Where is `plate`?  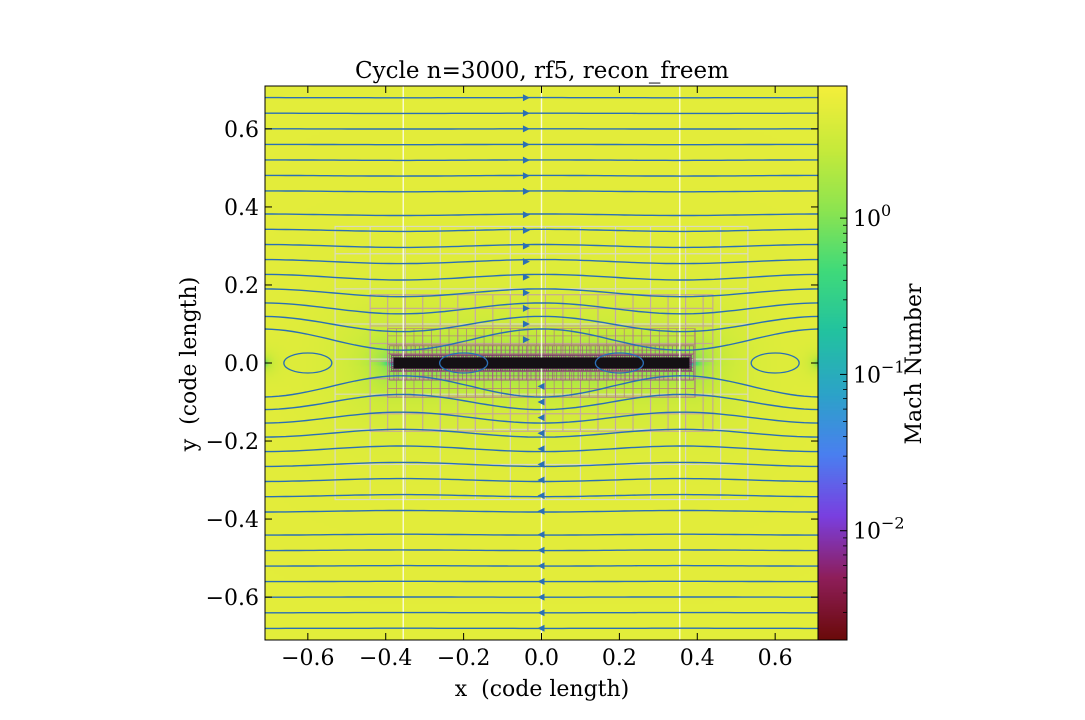 plate is located at coordinates (541, 363).